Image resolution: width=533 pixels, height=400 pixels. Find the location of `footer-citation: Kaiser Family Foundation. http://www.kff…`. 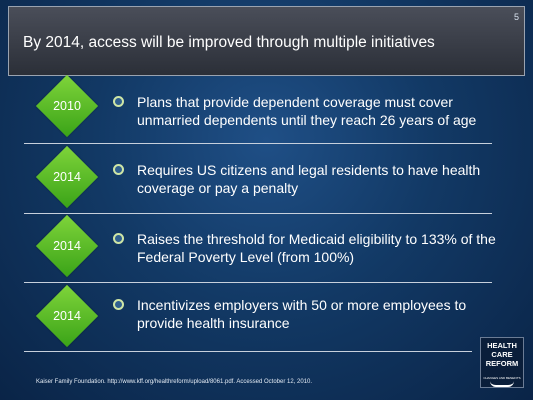

footer-citation: Kaiser Family Foundation. http://www.kff… is located at coordinates (174, 382).